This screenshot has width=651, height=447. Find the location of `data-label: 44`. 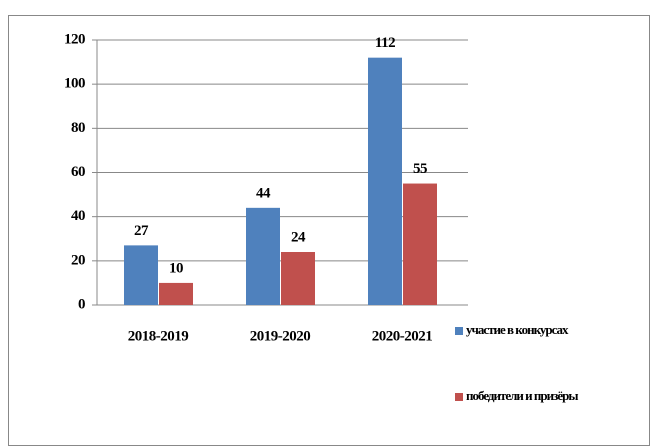

data-label: 44 is located at coordinates (263, 193).